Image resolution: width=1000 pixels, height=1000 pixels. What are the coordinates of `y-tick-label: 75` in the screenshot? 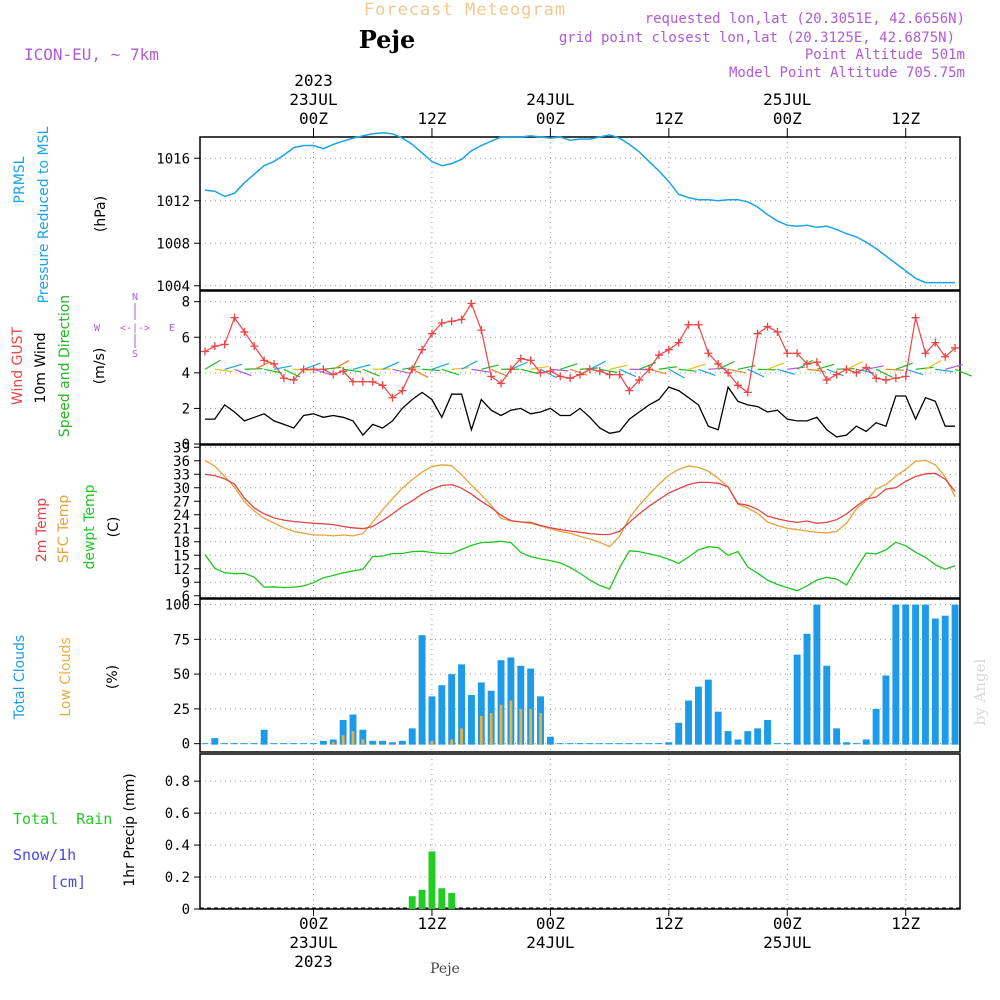 It's located at (181, 640).